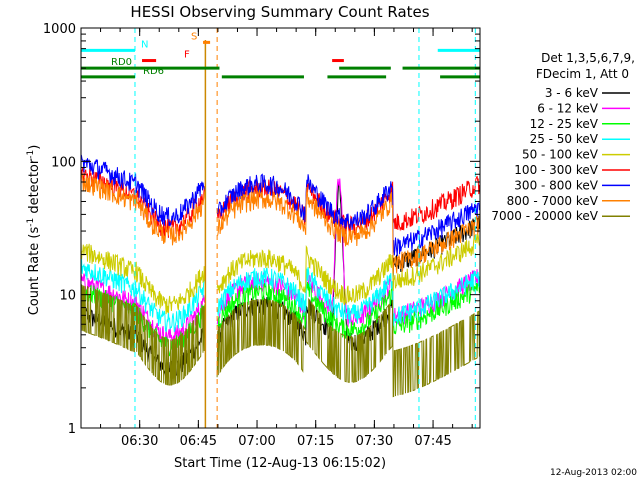 The width and height of the screenshot is (640, 480). Describe the element at coordinates (279, 12) in the screenshot. I see `chart-title: HESSI Observing Summary Count Rates` at that location.